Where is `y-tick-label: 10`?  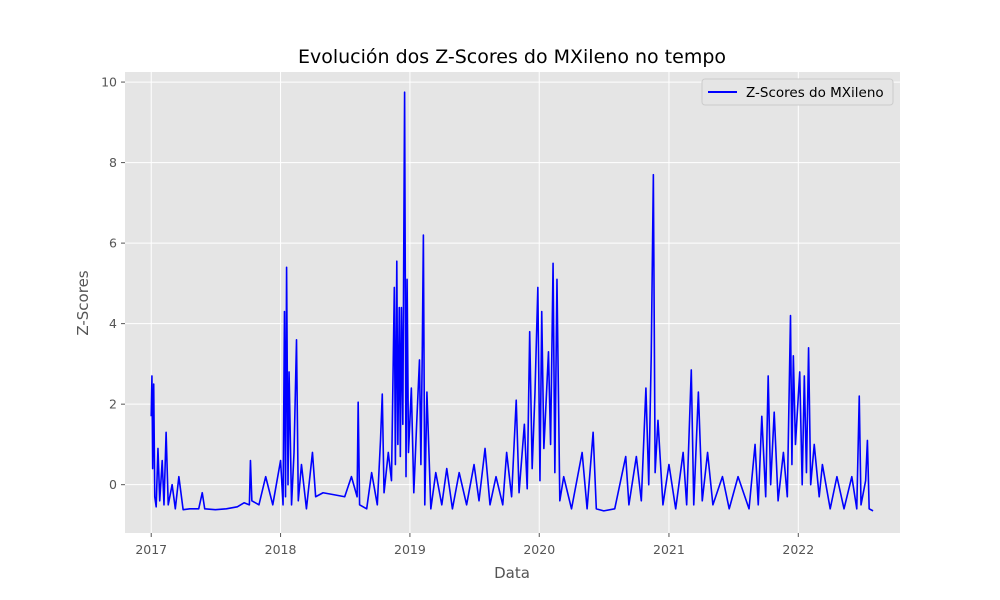
y-tick-label: 10 is located at coordinates (109, 82).